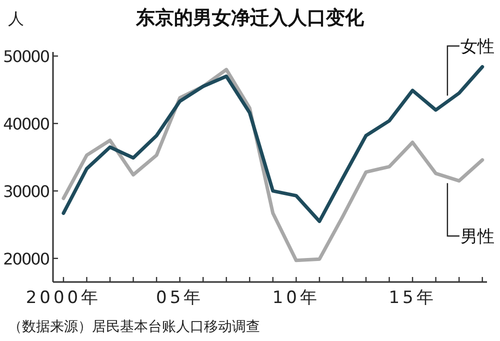 The height and width of the screenshot is (341, 500). What do you see at coordinates (477, 237) in the screenshot?
I see `text: 男性` at bounding box center [477, 237].